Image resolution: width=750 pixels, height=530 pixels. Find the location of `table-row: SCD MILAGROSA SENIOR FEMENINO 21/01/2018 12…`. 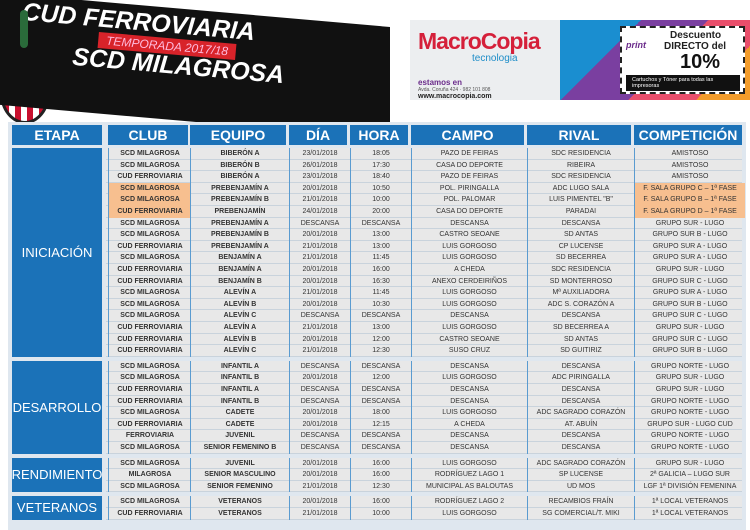

table-row: SCD MILAGROSA SENIOR FEMENINO 21/01/2018 12… is located at coordinates (424, 486).